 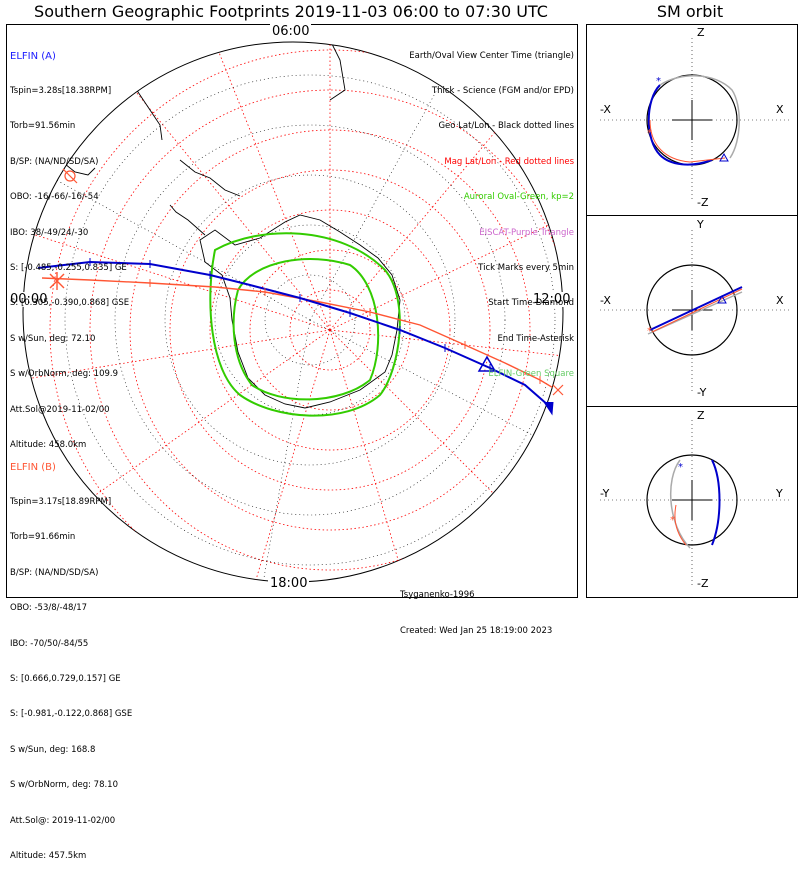 I want to click on elfin-b-line: Altitude: 457.5km, so click(x=48, y=855).